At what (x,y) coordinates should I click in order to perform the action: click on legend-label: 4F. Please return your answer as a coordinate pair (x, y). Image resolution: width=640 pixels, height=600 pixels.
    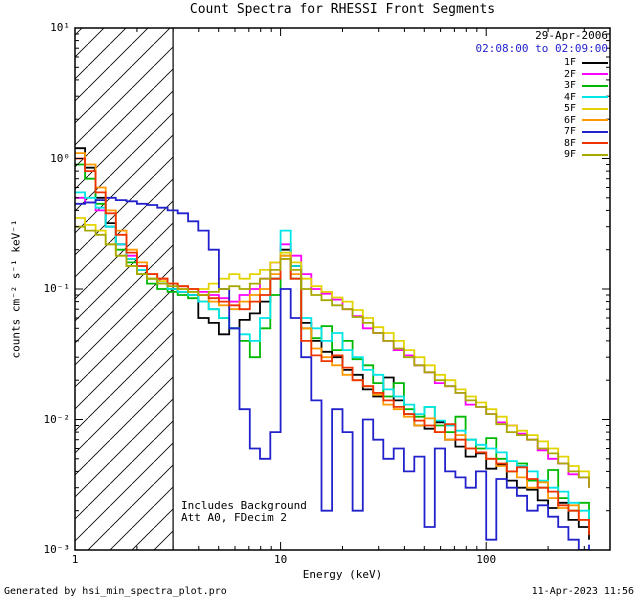
    Looking at the image, I should click on (569, 97).